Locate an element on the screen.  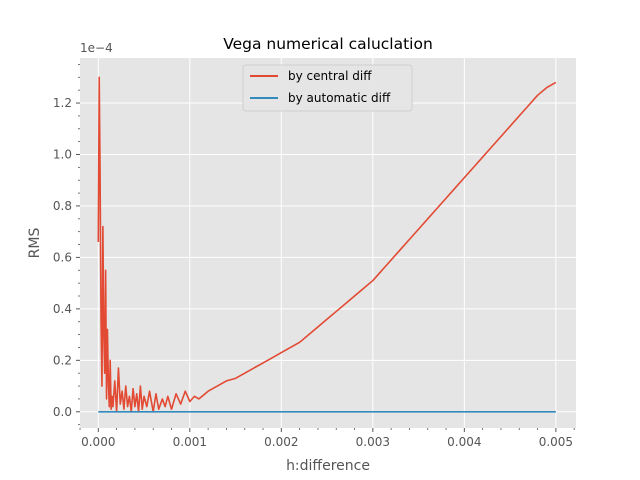
chart-title: Vega numerical caluclation is located at coordinates (328, 44).